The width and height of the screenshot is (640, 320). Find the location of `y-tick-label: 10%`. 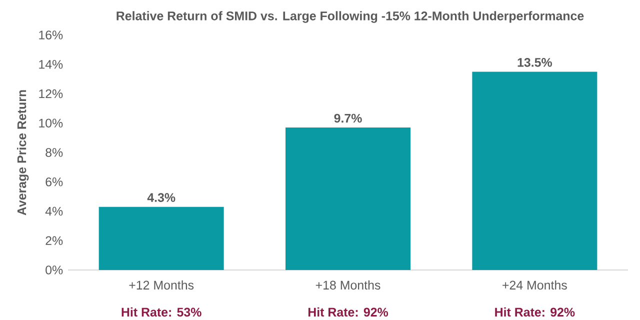

y-tick-label: 10% is located at coordinates (51, 123).